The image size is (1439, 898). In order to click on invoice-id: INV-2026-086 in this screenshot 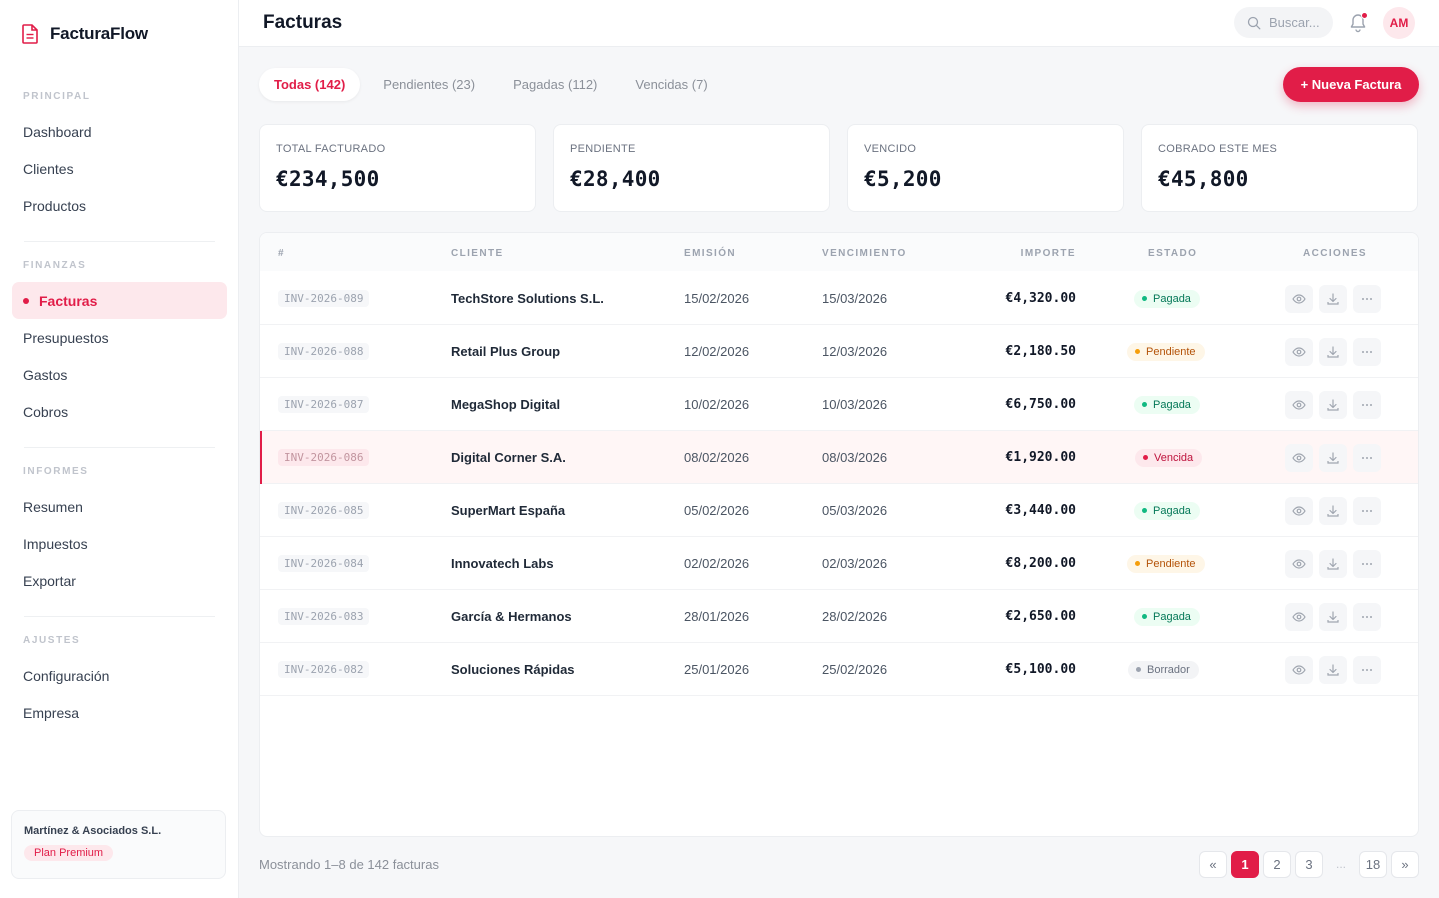, I will do `click(324, 457)`.